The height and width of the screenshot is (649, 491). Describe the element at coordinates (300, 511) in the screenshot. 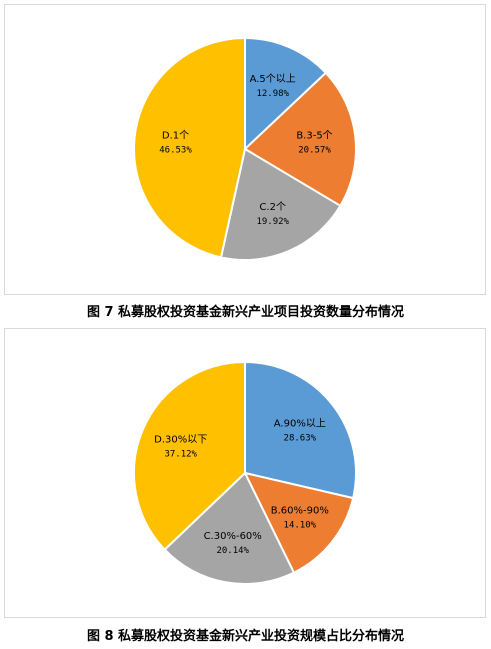

I see `slice-category-label-2-2: B.60%-90%` at that location.